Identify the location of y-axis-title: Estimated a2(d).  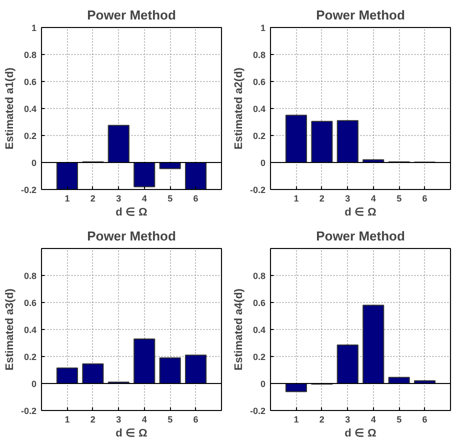
(238, 108).